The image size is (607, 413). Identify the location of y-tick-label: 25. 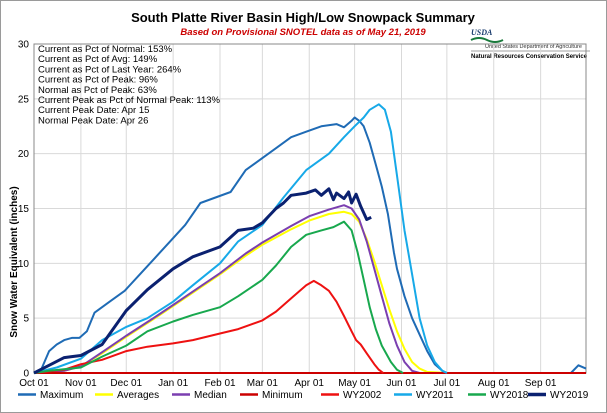
(24, 99).